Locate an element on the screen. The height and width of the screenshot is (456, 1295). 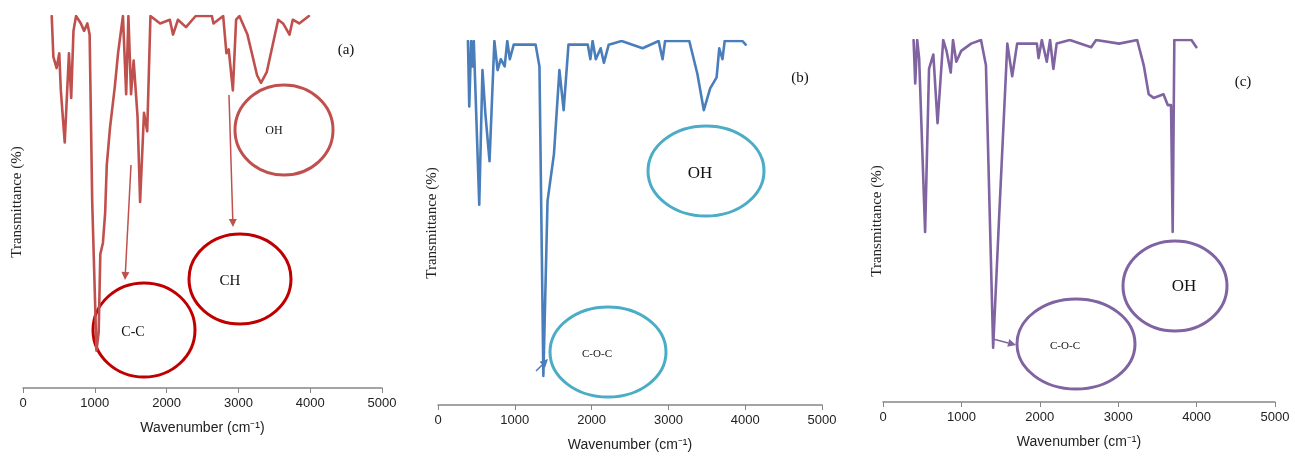
annotation: (c) is located at coordinates (1243, 81).